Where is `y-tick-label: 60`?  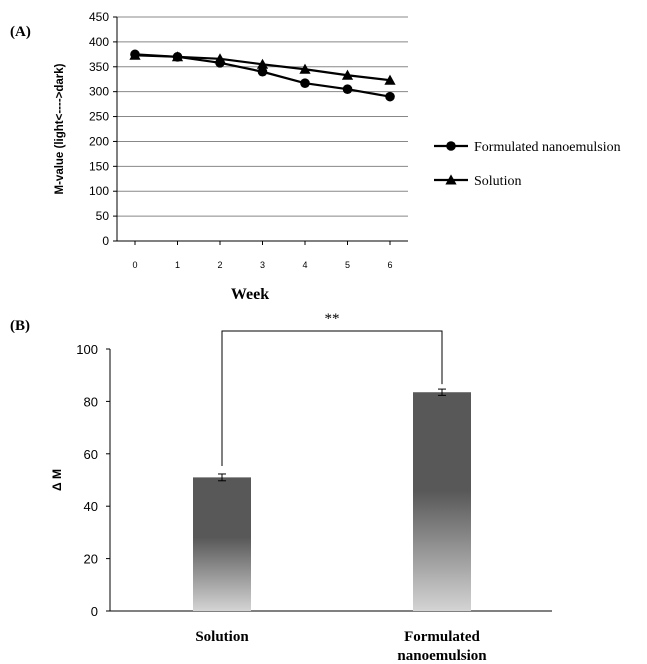
y-tick-label: 60 is located at coordinates (91, 454).